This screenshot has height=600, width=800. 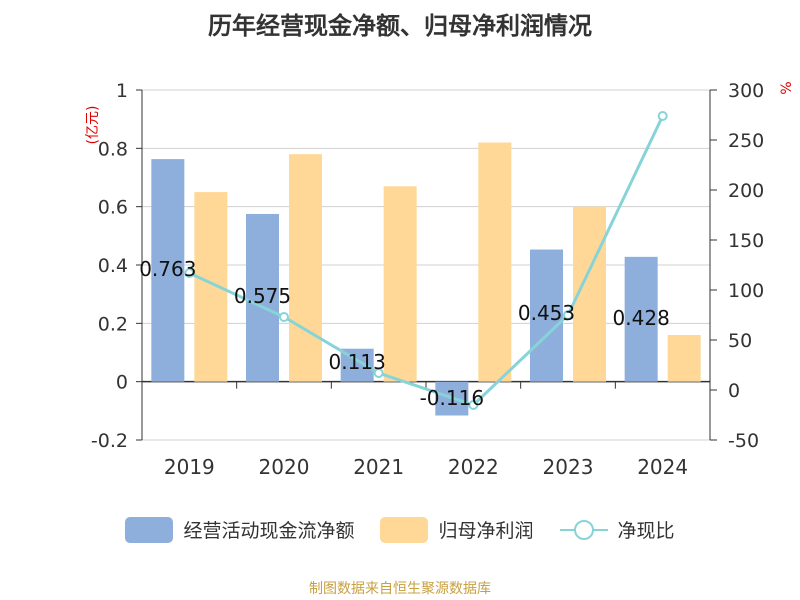 I want to click on x-tick-label: 2019, so click(x=189, y=467).